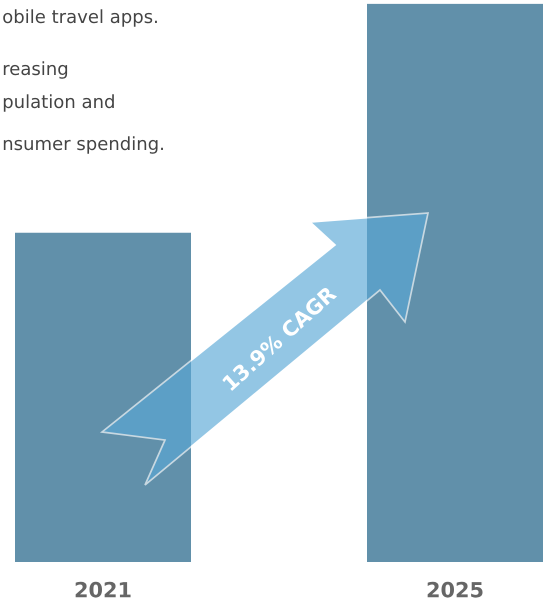 This screenshot has height=613, width=551. Describe the element at coordinates (59, 103) in the screenshot. I see `annotation: pulation and` at that location.